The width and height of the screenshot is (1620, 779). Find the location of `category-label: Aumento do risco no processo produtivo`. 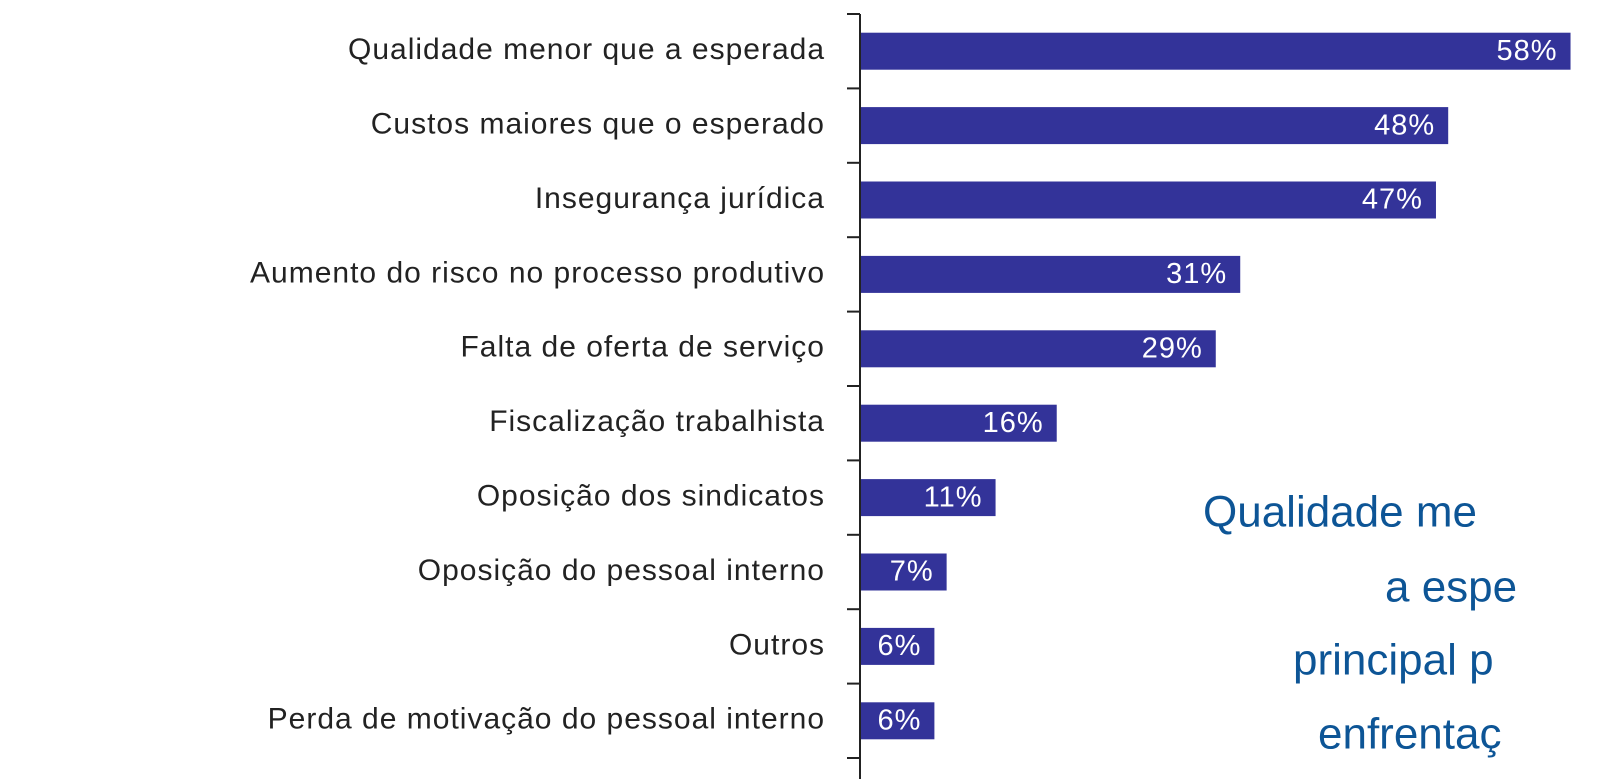

category-label: Aumento do risco no processo produtivo is located at coordinates (537, 272).